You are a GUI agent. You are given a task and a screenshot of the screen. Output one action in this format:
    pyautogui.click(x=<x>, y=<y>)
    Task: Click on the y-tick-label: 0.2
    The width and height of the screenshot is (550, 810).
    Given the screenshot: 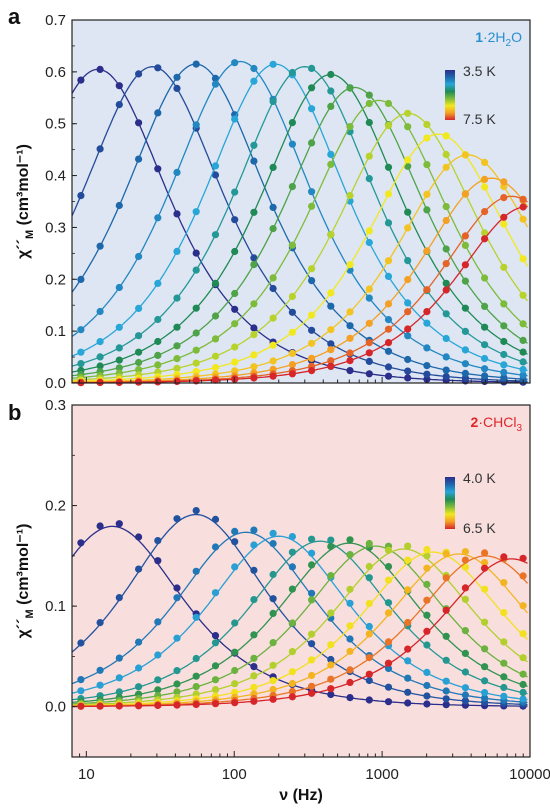 What is the action you would take?
    pyautogui.click(x=55, y=279)
    